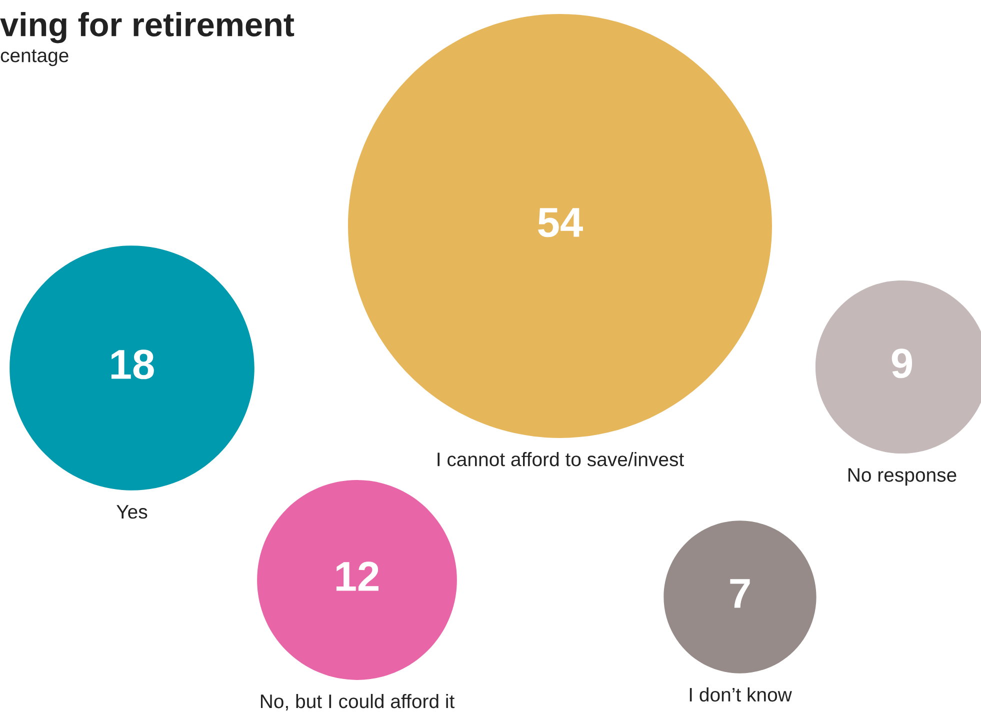 Image resolution: width=981 pixels, height=718 pixels. Describe the element at coordinates (357, 576) in the screenshot. I see `data-label: 12` at that location.